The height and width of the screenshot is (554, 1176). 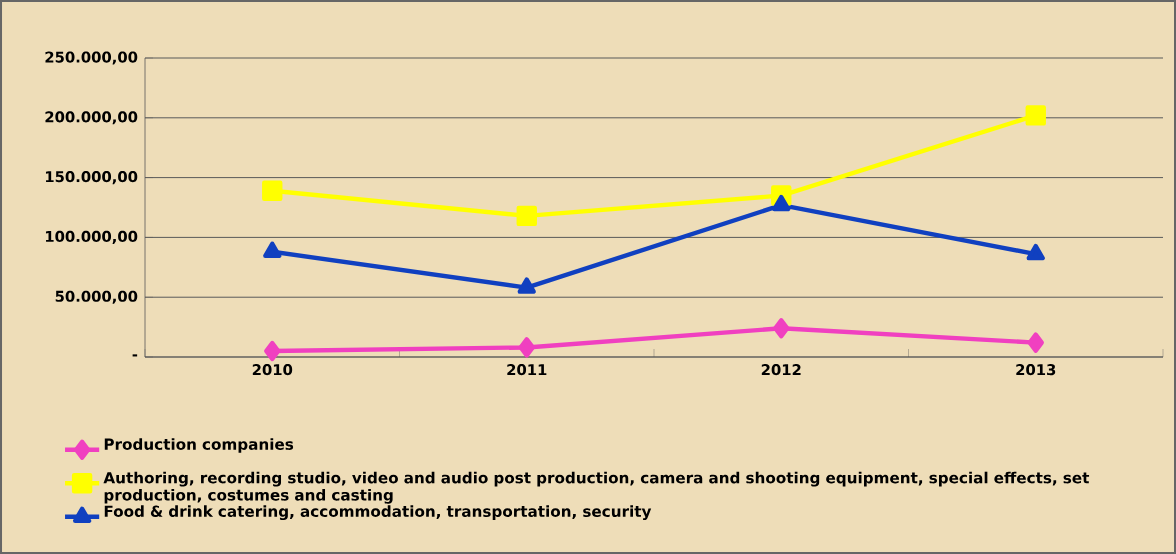 I want to click on x-tick-label: 2013, so click(x=1036, y=370).